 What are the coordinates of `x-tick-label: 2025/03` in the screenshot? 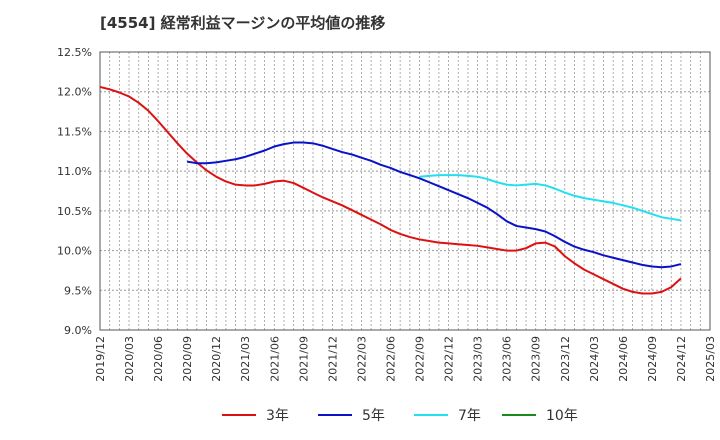 It's located at (710, 359).